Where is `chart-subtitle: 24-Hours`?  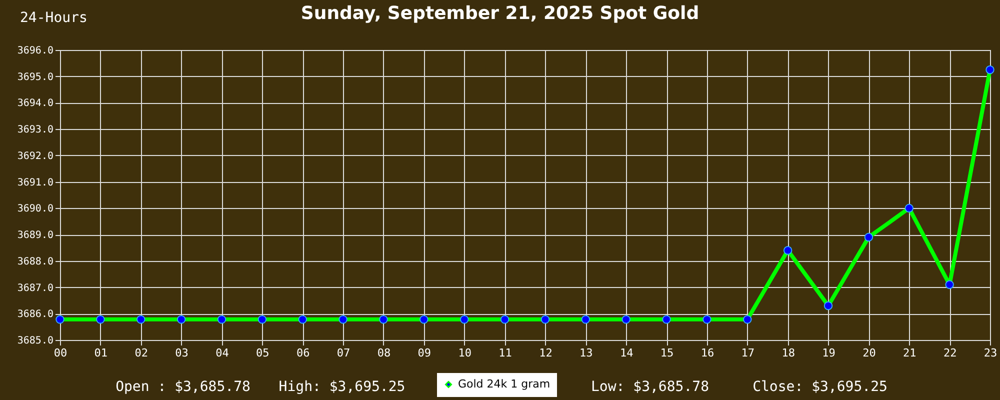 chart-subtitle: 24-Hours is located at coordinates (54, 18).